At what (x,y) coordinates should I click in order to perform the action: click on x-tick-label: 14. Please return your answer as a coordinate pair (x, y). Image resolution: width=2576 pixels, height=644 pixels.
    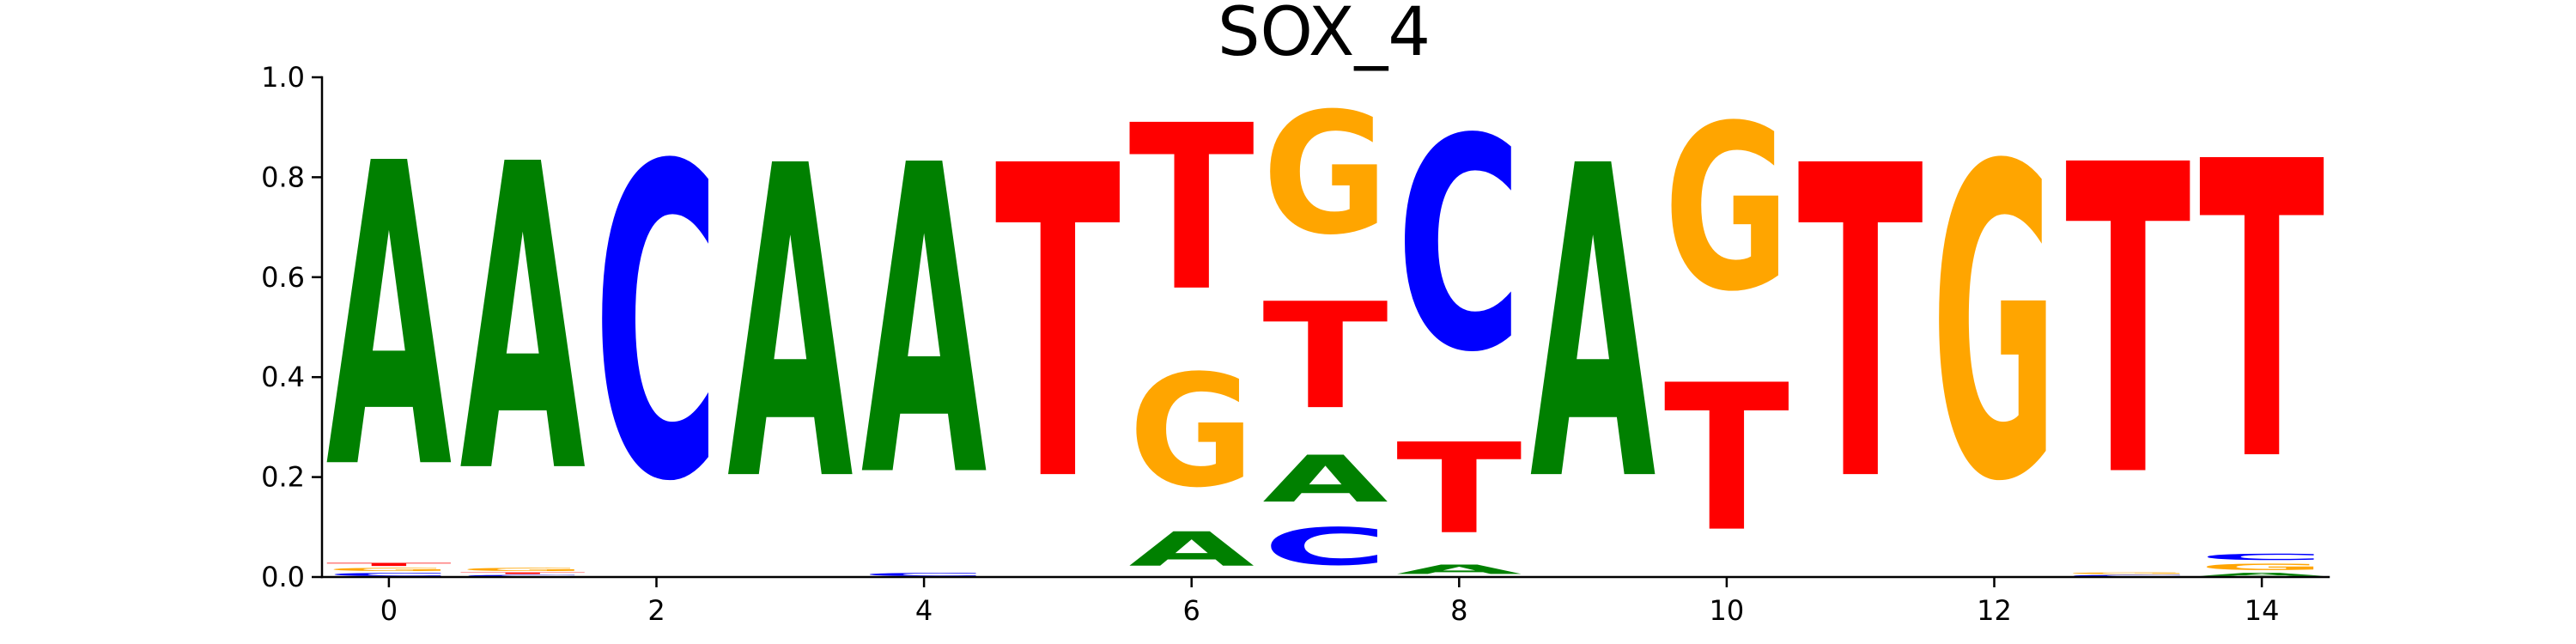
    Looking at the image, I should click on (2262, 610).